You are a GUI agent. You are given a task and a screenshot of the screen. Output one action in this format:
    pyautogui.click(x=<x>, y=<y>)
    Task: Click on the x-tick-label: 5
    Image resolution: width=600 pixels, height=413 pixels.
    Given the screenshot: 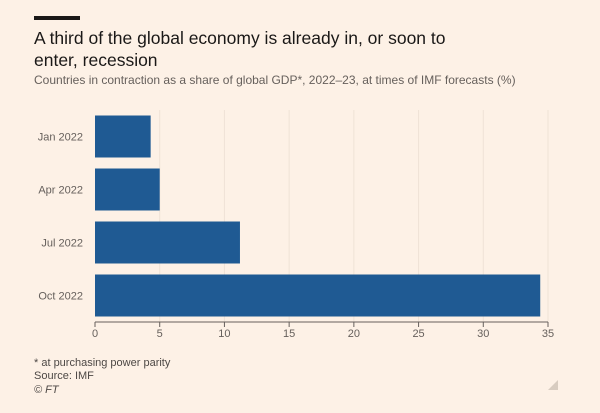 What is the action you would take?
    pyautogui.click(x=160, y=334)
    